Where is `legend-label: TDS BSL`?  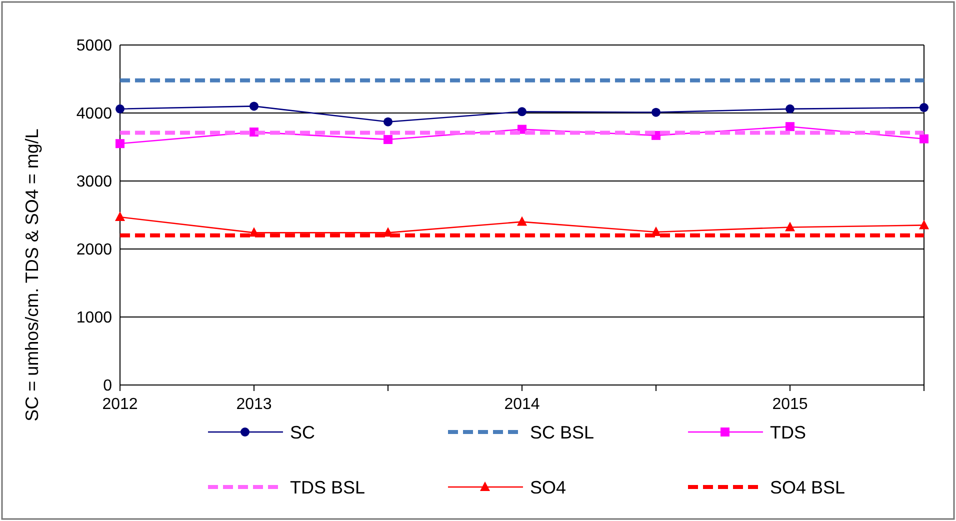 legend-label: TDS BSL is located at coordinates (328, 487).